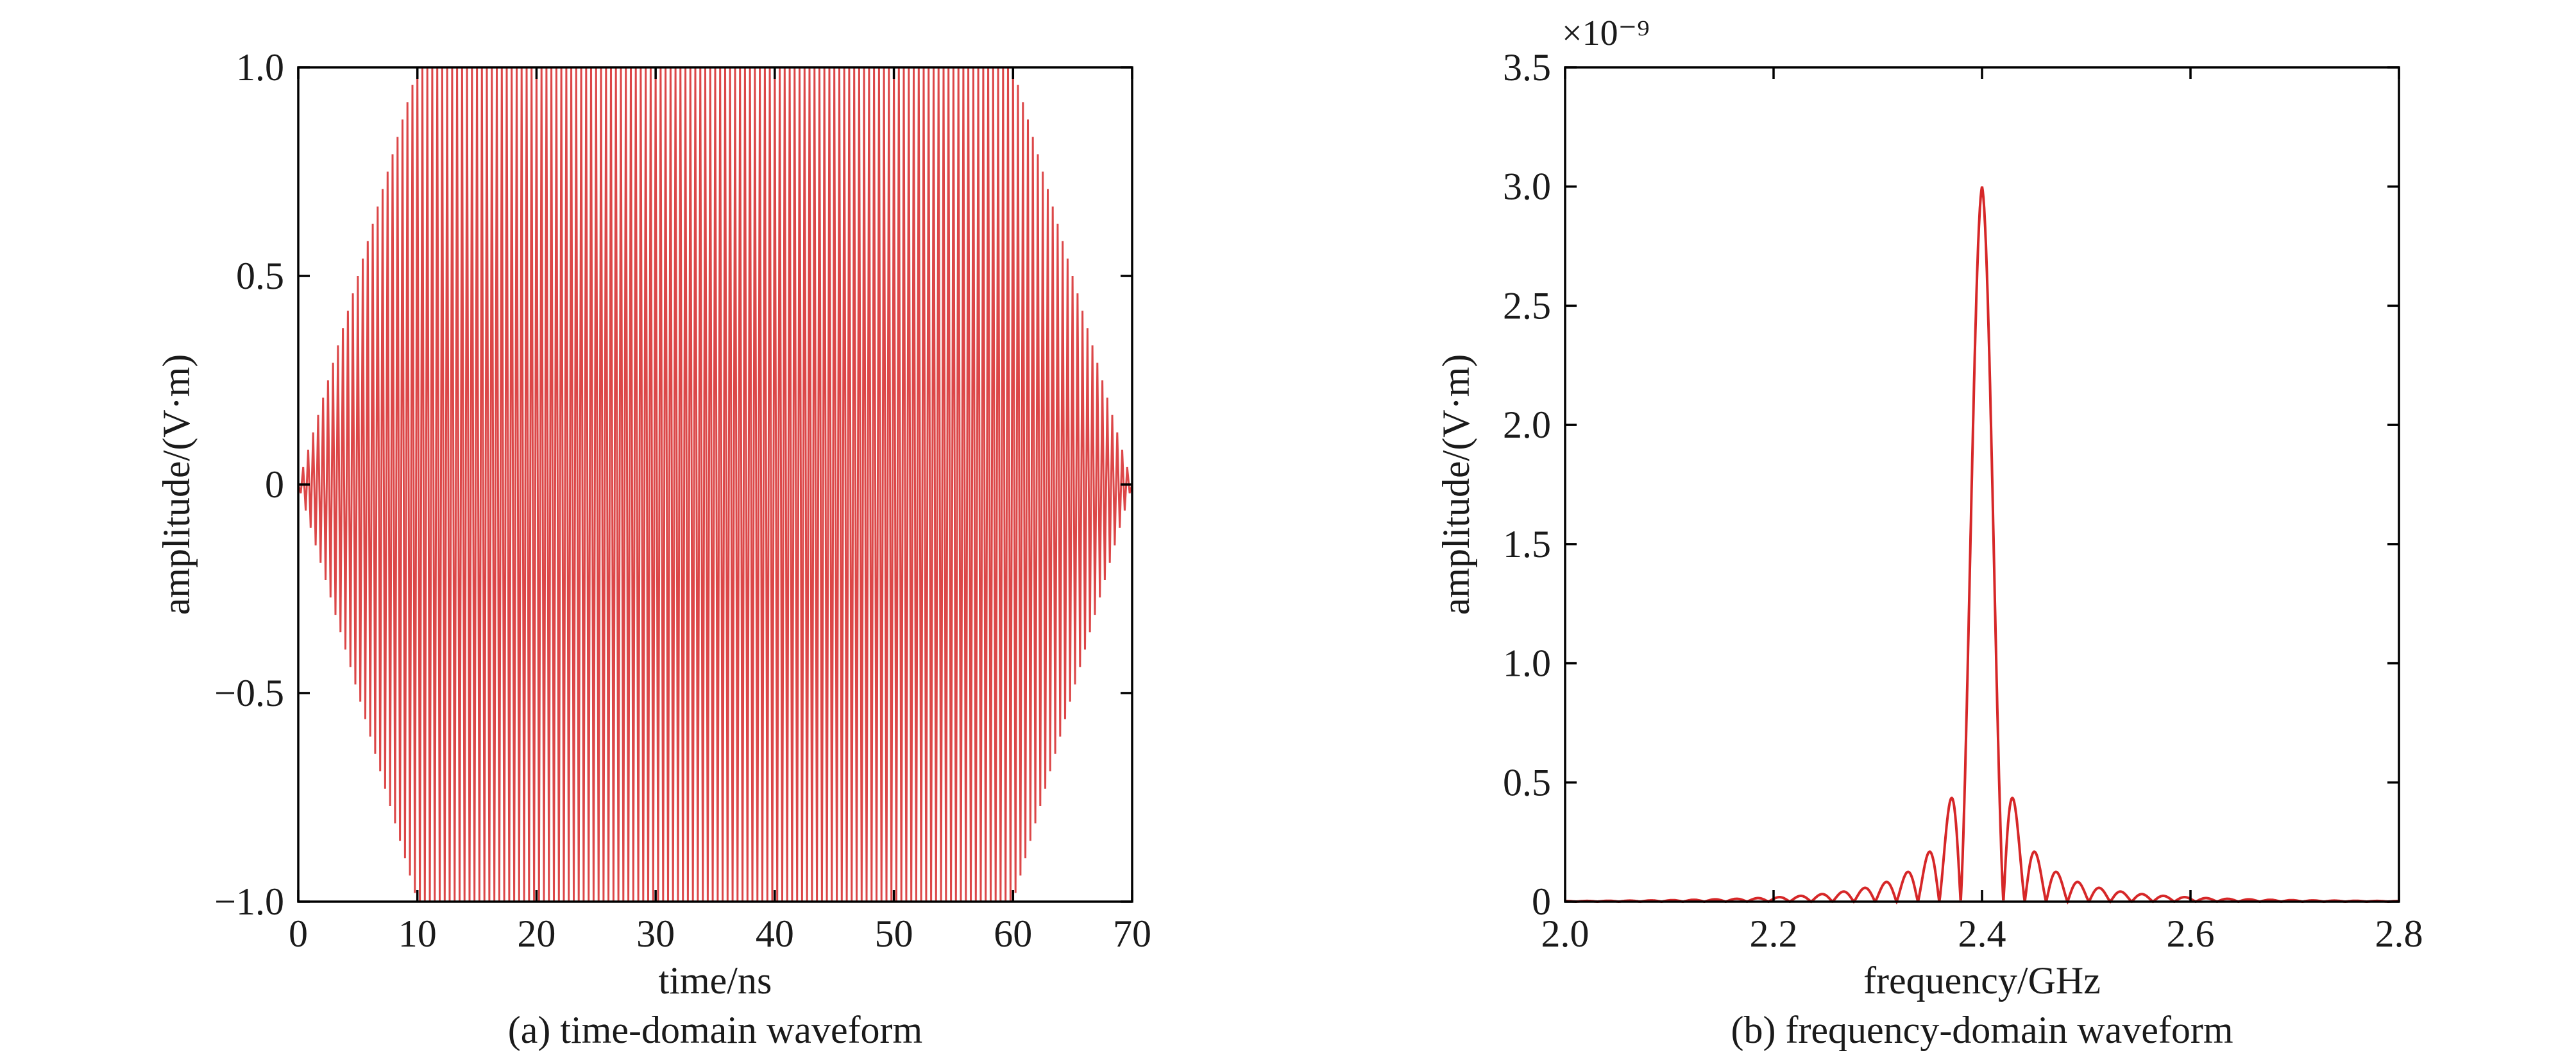 The height and width of the screenshot is (1055, 2576). Describe the element at coordinates (249, 693) in the screenshot. I see `time-domain-ytick-label: −0.5` at that location.